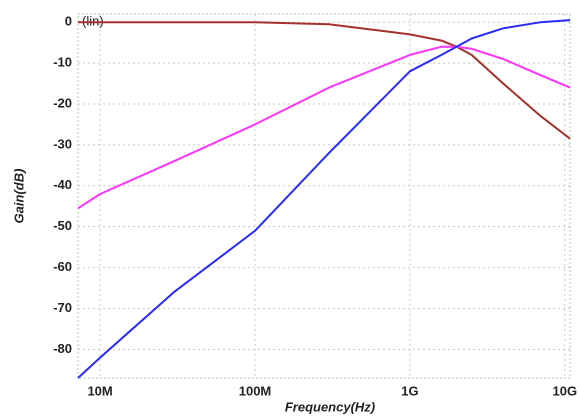  I want to click on x-tick-label: 10M, so click(99, 390).